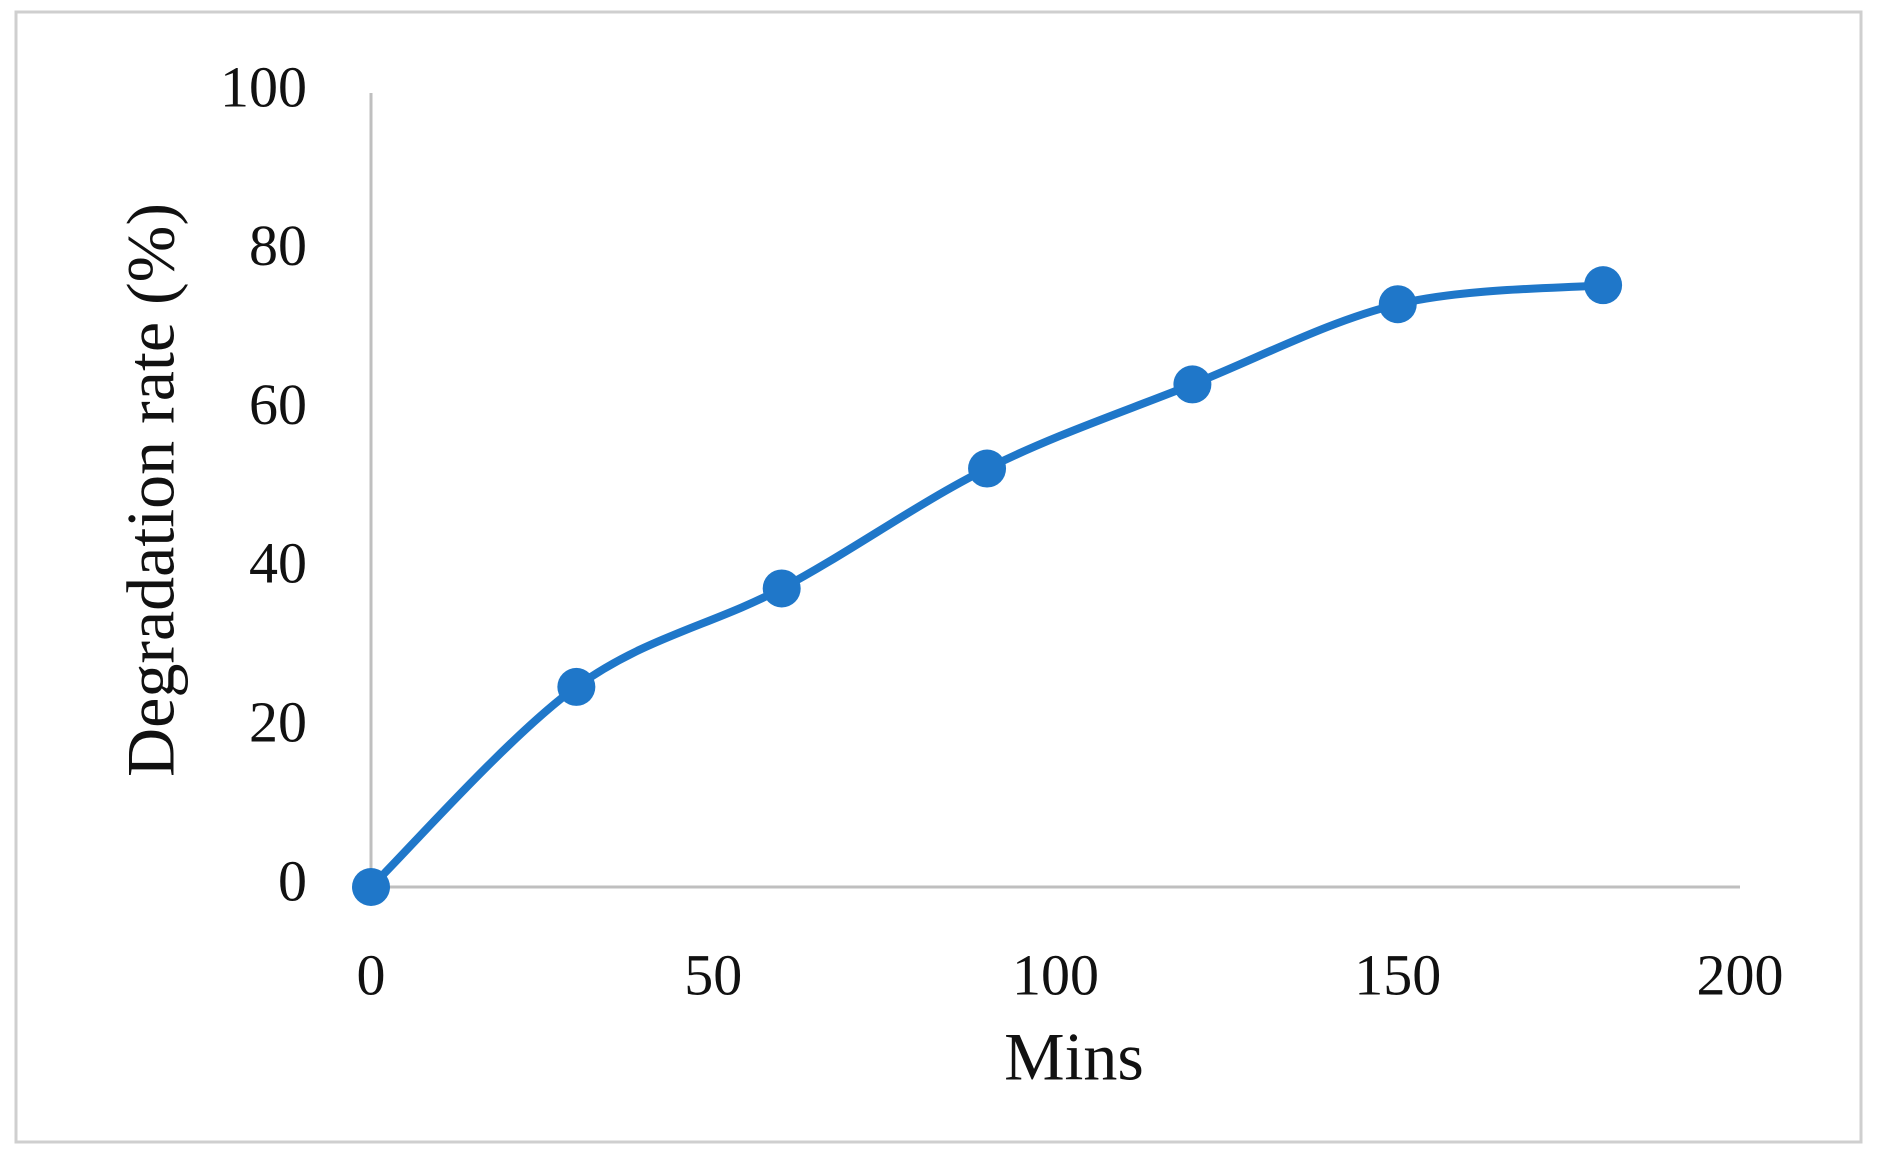 The height and width of the screenshot is (1154, 1879). I want to click on x-tick-label: 50, so click(713, 974).